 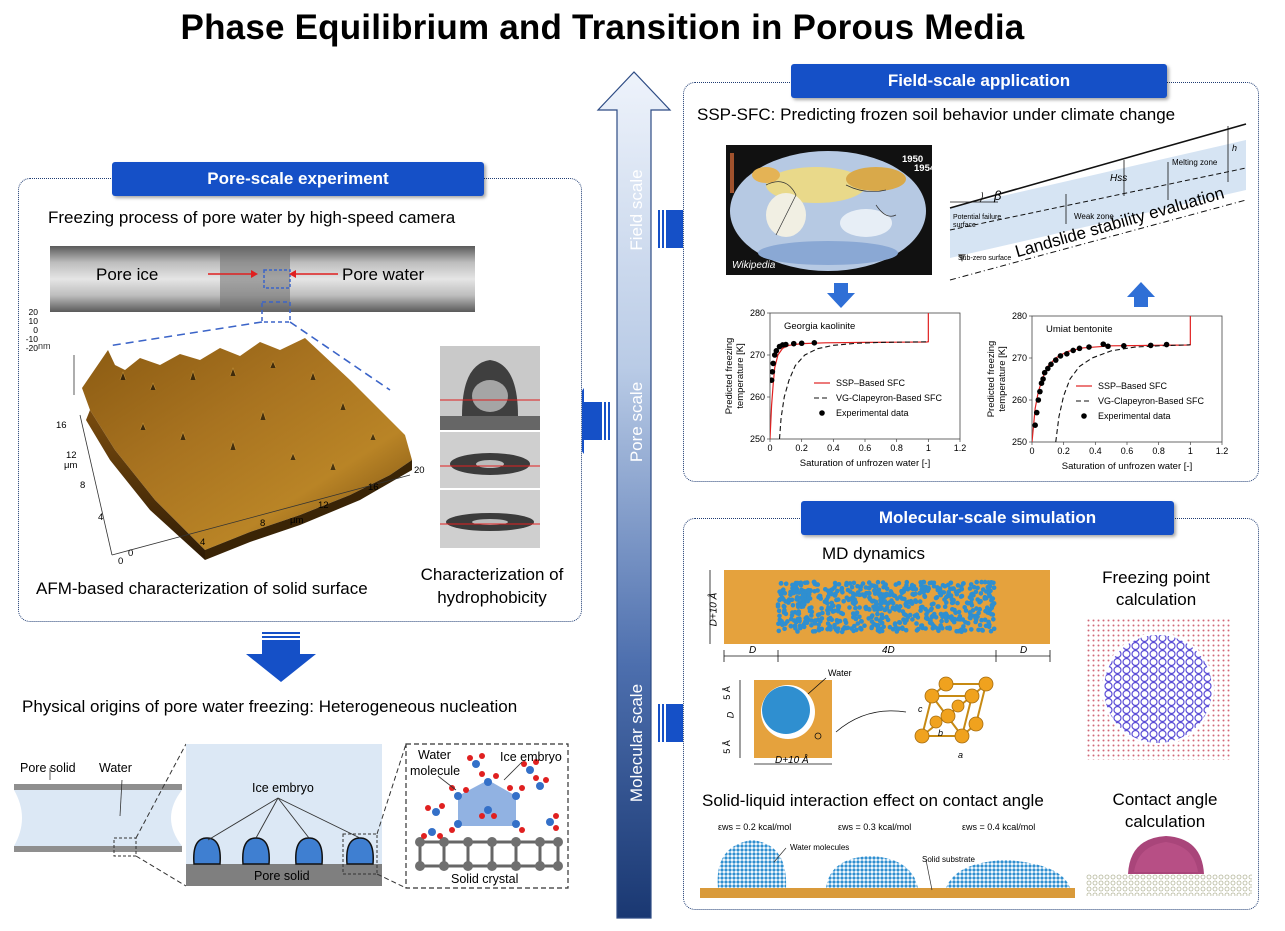 What do you see at coordinates (880, 667) in the screenshot?
I see `md-simulation-diagram` at bounding box center [880, 667].